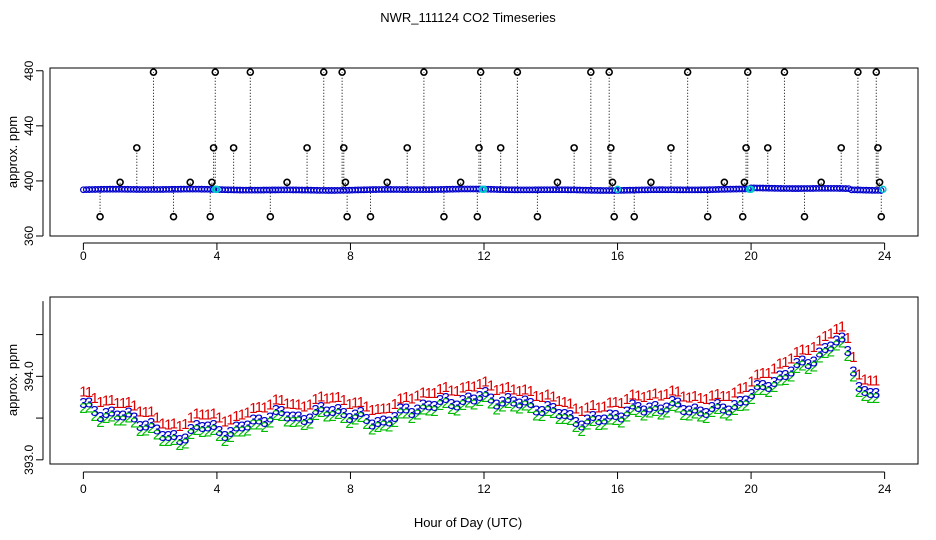  I want to click on bottom-x-tick-label: 24, so click(885, 489).